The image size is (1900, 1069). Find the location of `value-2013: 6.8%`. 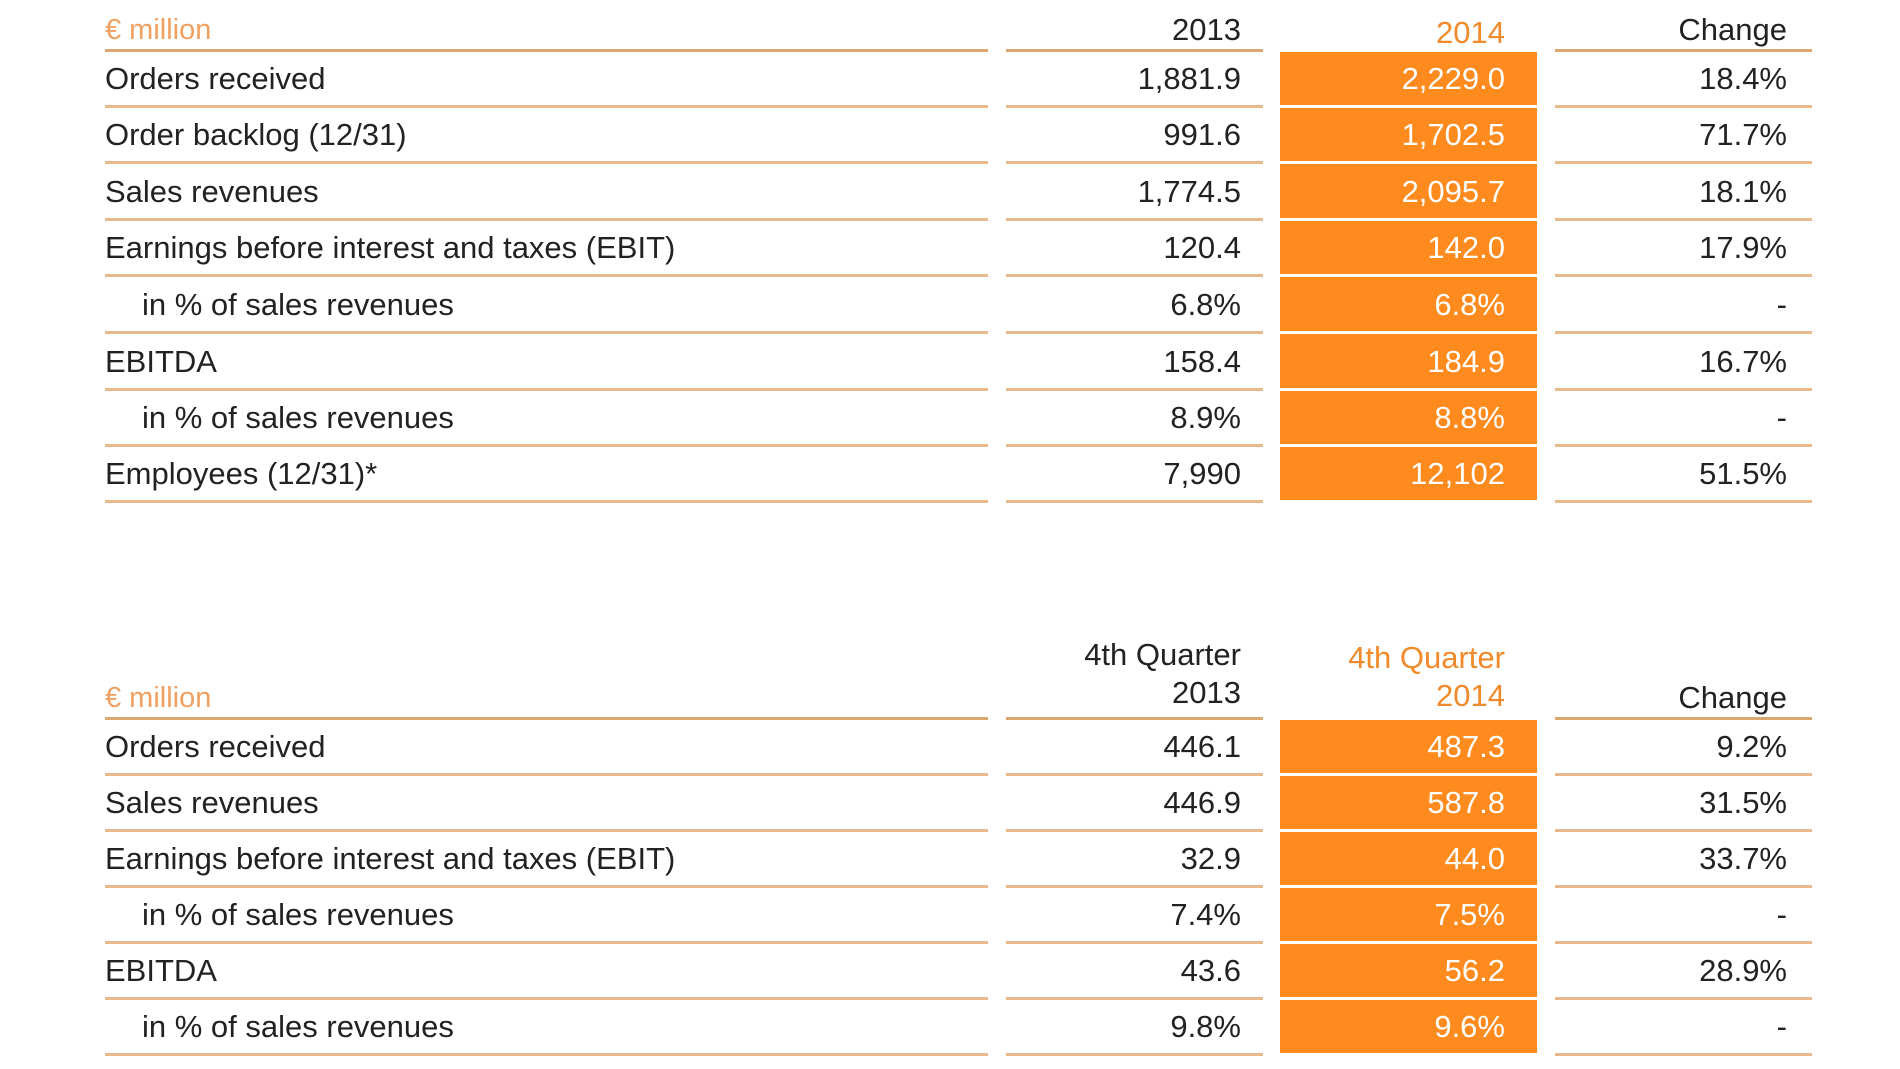

value-2013: 6.8% is located at coordinates (1134, 305).